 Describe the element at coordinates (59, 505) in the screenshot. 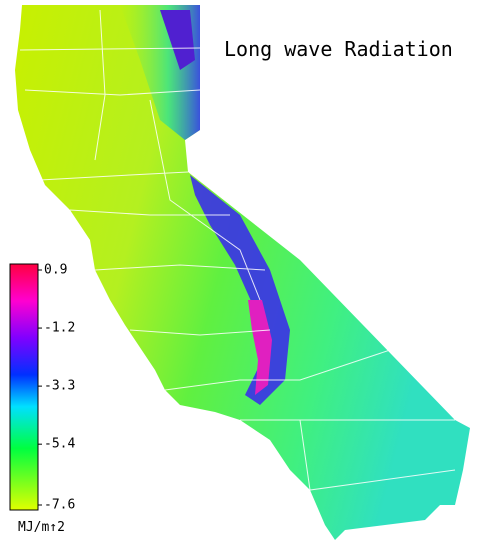

I see `colorbar-tick-label: -7.6` at that location.